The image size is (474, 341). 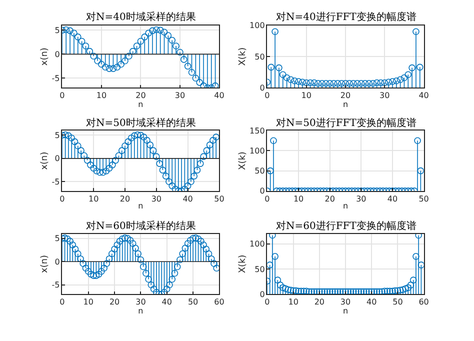 I want to click on y-tick-label: 150, so click(x=257, y=131).